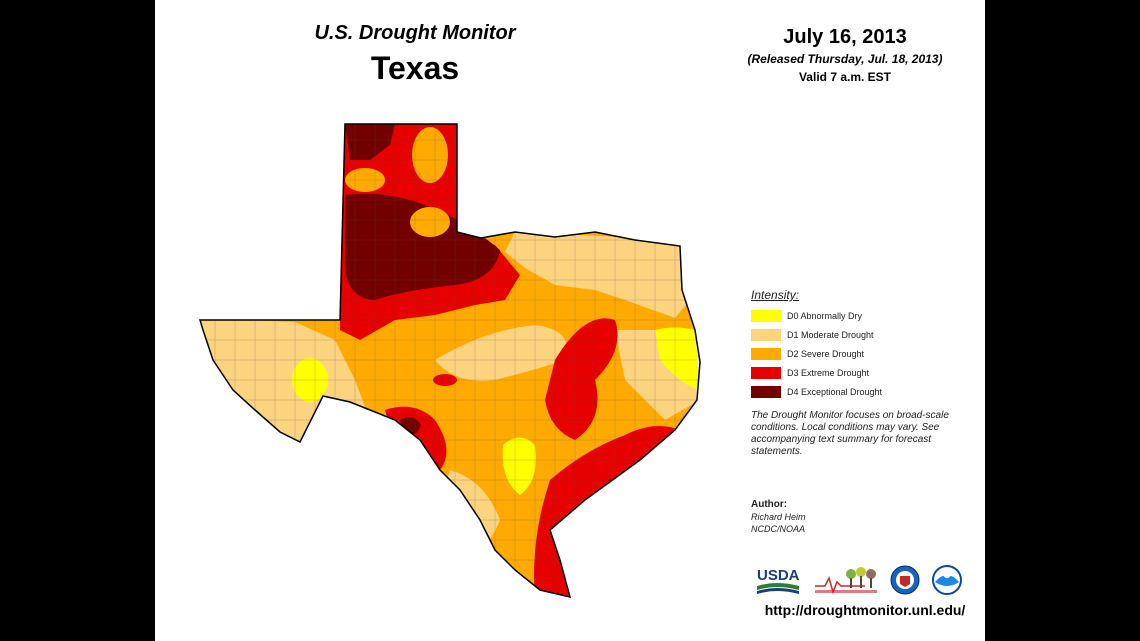 The image size is (1140, 641). What do you see at coordinates (766, 353) in the screenshot?
I see `legend-swatch-d2` at bounding box center [766, 353].